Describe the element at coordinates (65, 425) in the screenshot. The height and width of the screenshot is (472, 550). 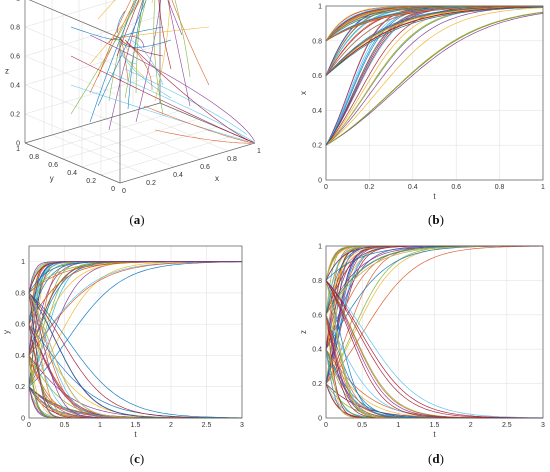
I see `x-tick-label: 0.5` at that location.